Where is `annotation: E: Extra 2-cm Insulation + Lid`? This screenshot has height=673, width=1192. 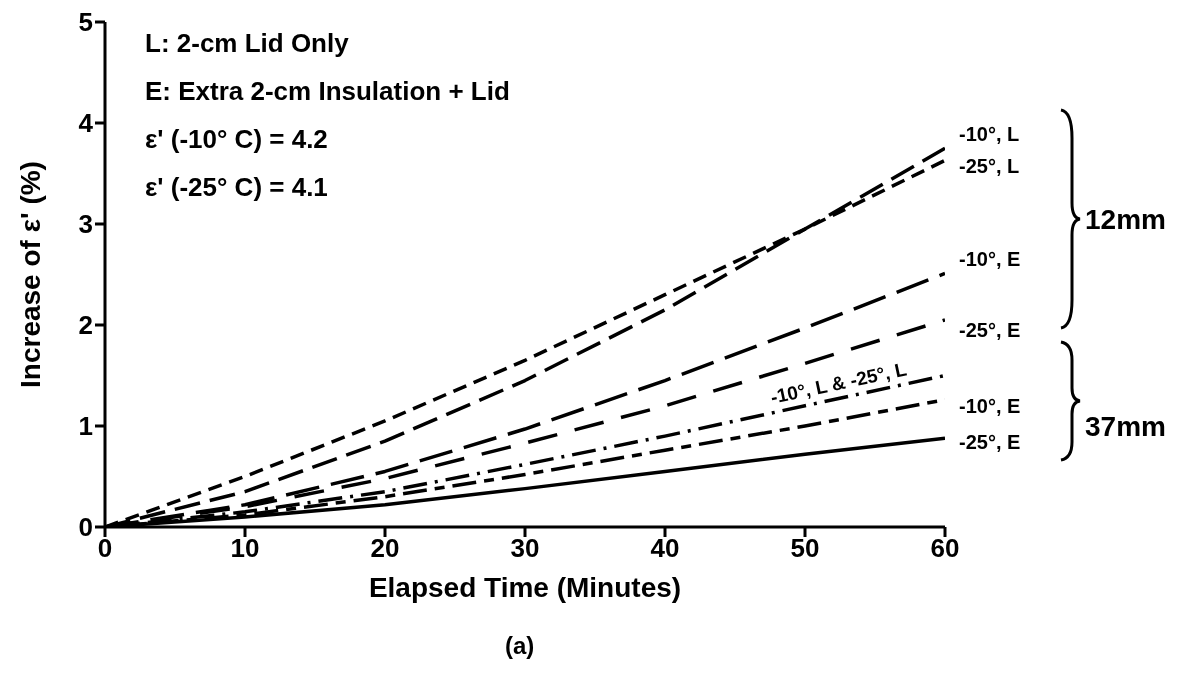 annotation: E: Extra 2-cm Insulation + Lid is located at coordinates (327, 92).